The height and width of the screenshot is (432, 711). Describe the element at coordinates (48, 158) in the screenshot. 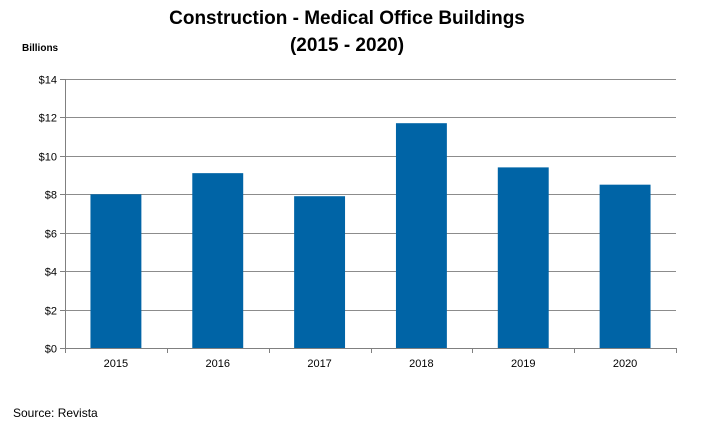

I see `y-tick-label: $10` at that location.